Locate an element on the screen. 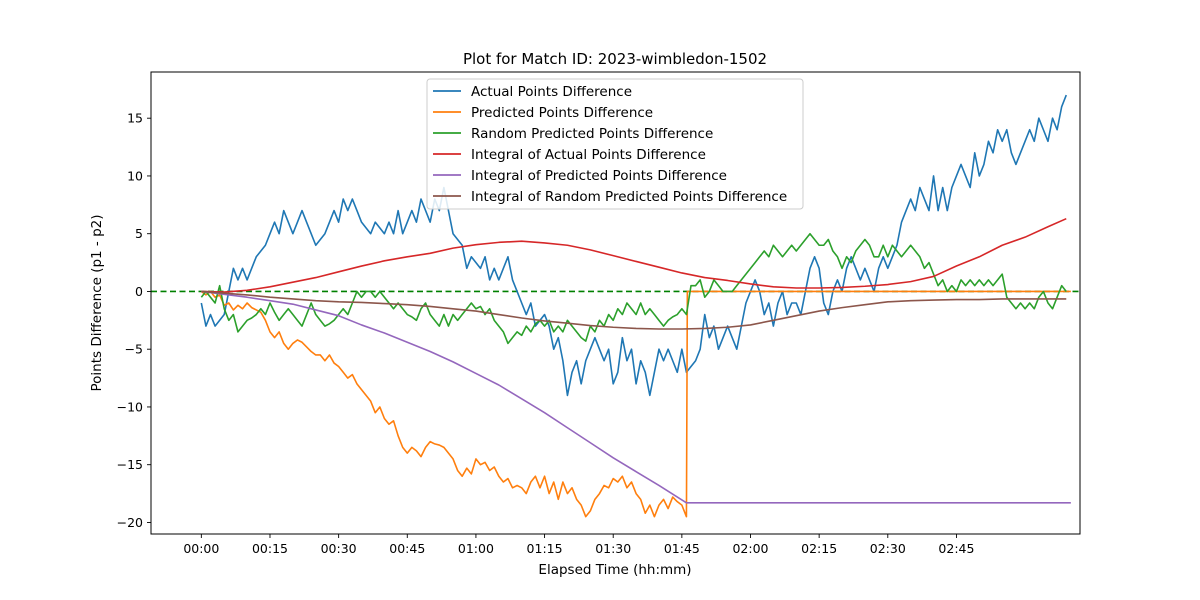 The height and width of the screenshot is (600, 1200). y-tick-label: −10 is located at coordinates (130, 406).